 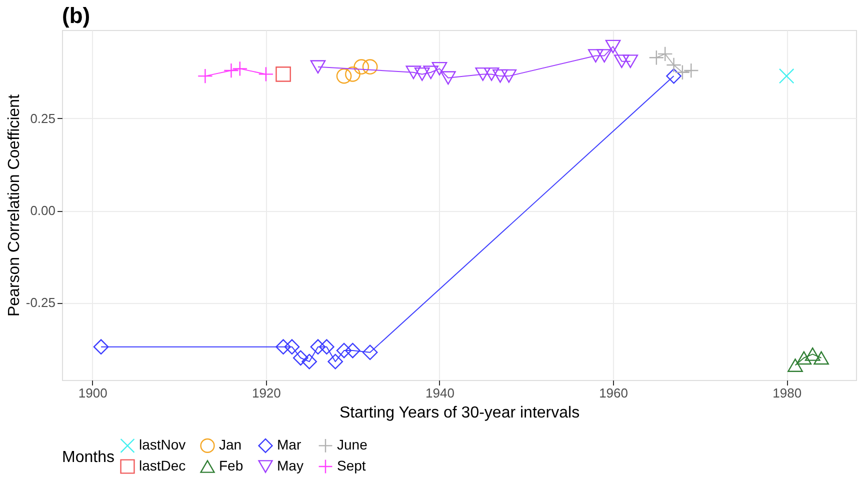 I want to click on x-tick-label: 1900, so click(x=93, y=393).